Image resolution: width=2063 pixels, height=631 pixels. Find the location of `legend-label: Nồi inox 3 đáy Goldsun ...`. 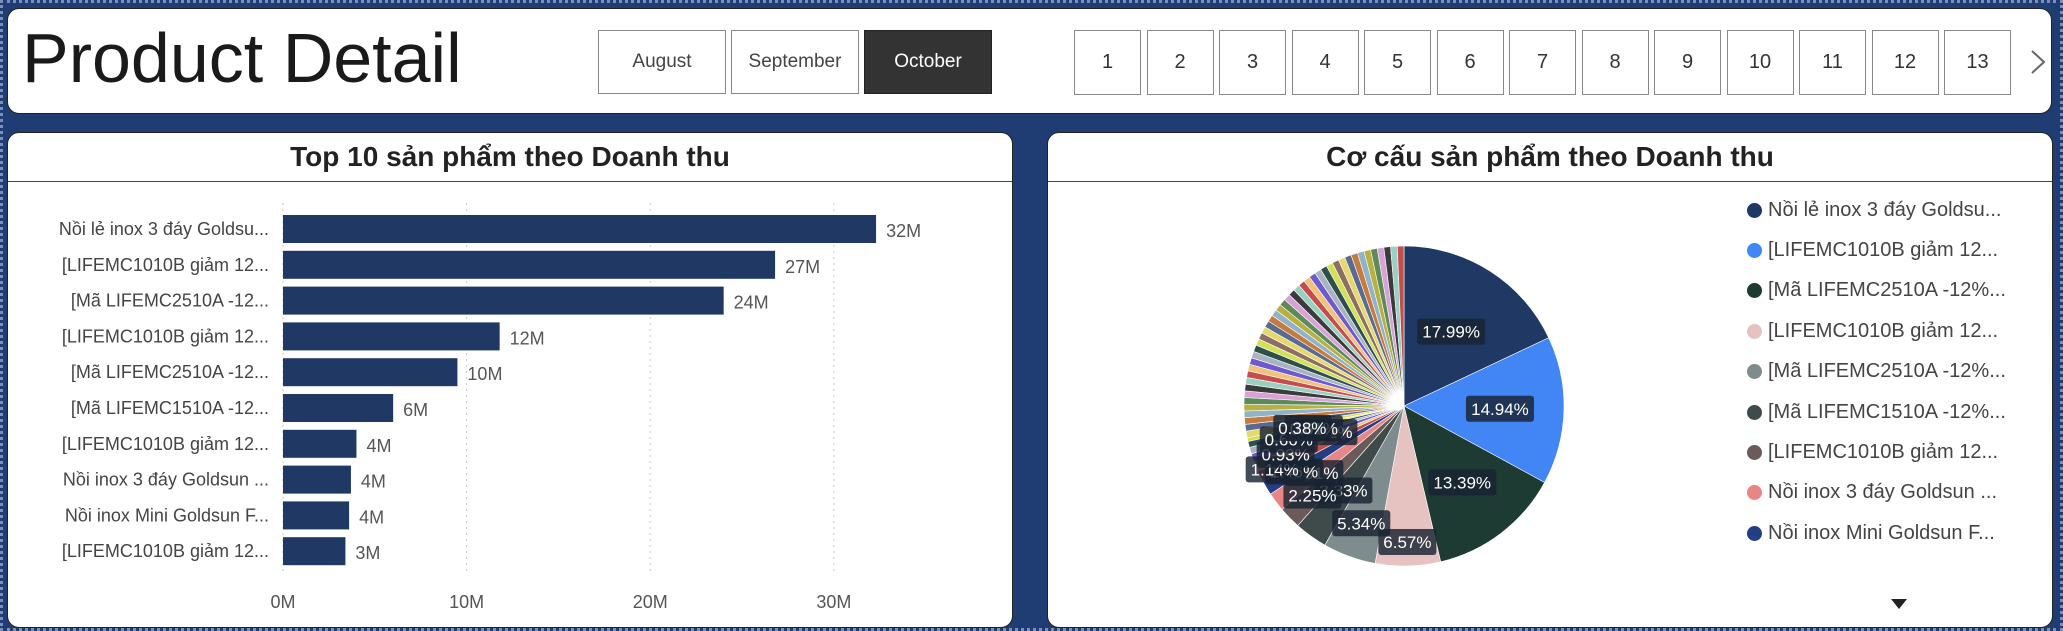

legend-label: Nồi inox 3 đáy Goldsun ... is located at coordinates (1883, 492).